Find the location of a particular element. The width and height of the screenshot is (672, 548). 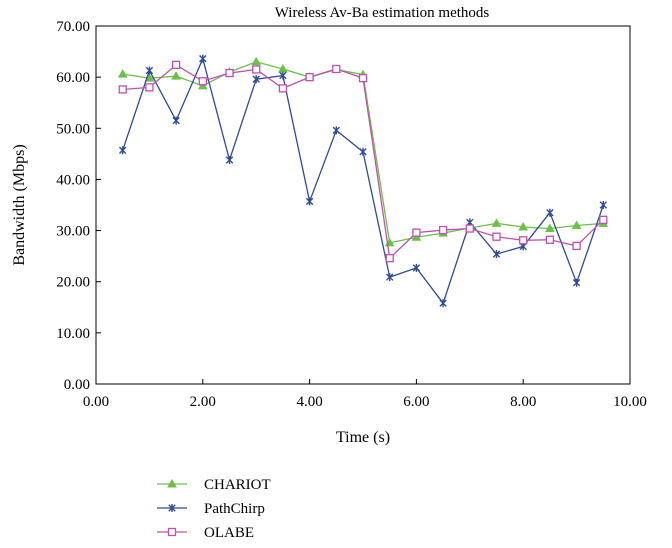

x-axis-title: Time (s) is located at coordinates (363, 437).